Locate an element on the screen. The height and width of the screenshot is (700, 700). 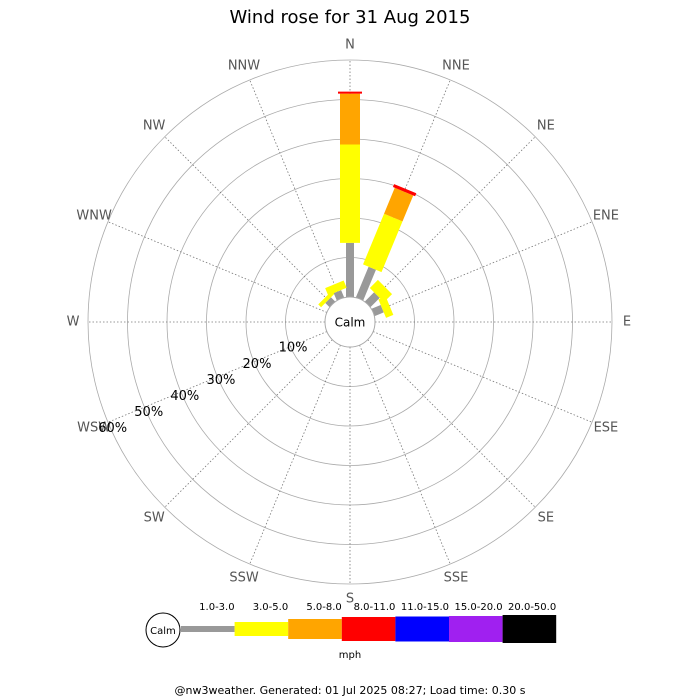
legend-label: 15.0-20.0 is located at coordinates (478, 607).